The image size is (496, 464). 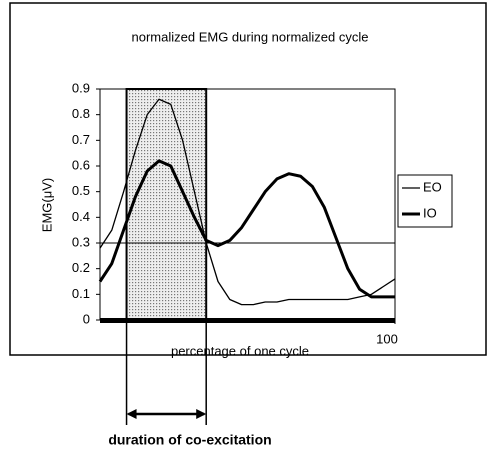 What do you see at coordinates (81, 267) in the screenshot?
I see `y-tick-label: 0.2` at bounding box center [81, 267].